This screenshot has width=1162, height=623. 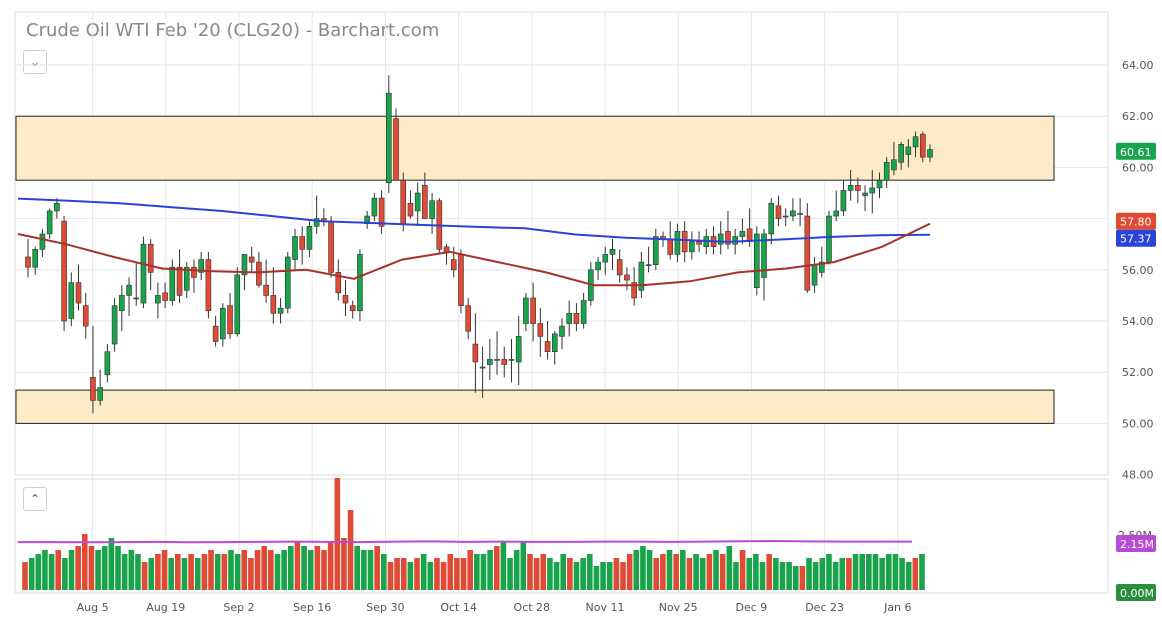 I want to click on x-tick-label: Dec 9, so click(x=752, y=607).